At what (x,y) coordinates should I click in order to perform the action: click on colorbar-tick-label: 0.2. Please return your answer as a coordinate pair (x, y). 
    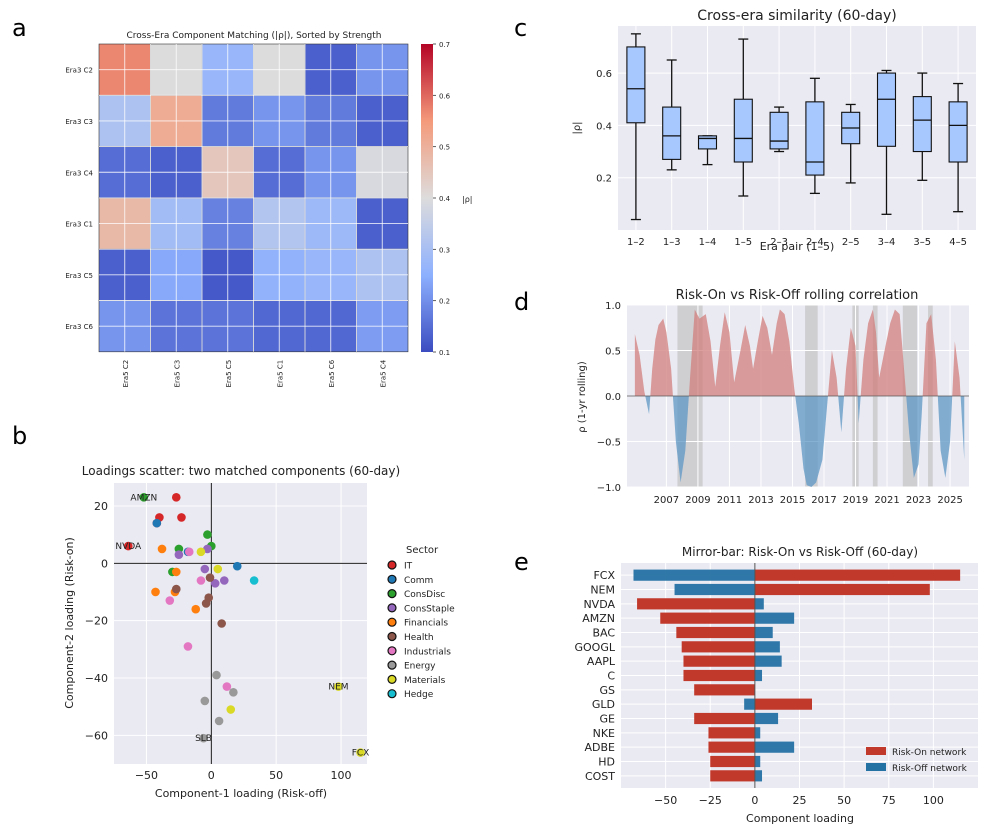
    Looking at the image, I should click on (444, 302).